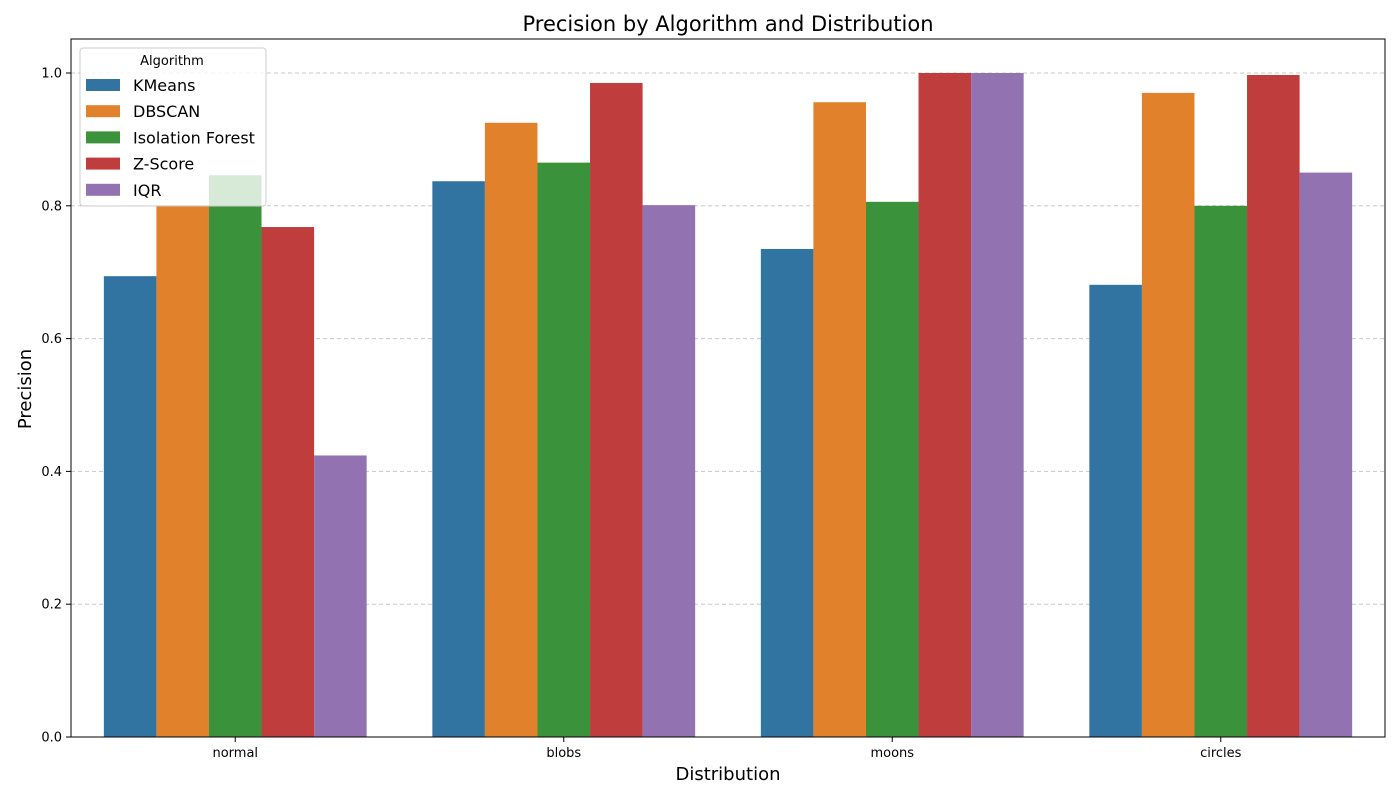 The image size is (1400, 800). What do you see at coordinates (235, 753) in the screenshot?
I see `x-tick-label: normal` at bounding box center [235, 753].